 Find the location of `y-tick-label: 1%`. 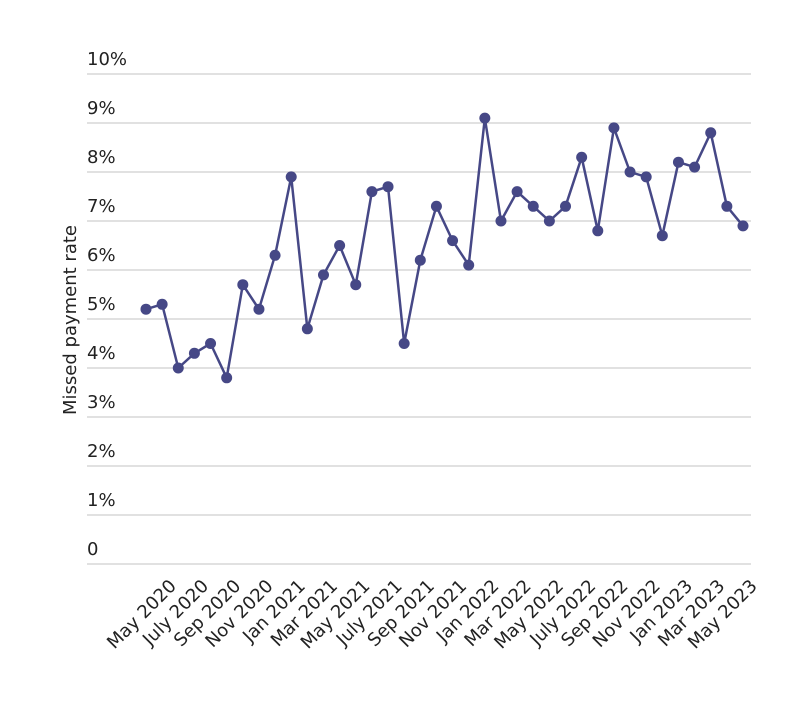

y-tick-label: 1% is located at coordinates (101, 500).